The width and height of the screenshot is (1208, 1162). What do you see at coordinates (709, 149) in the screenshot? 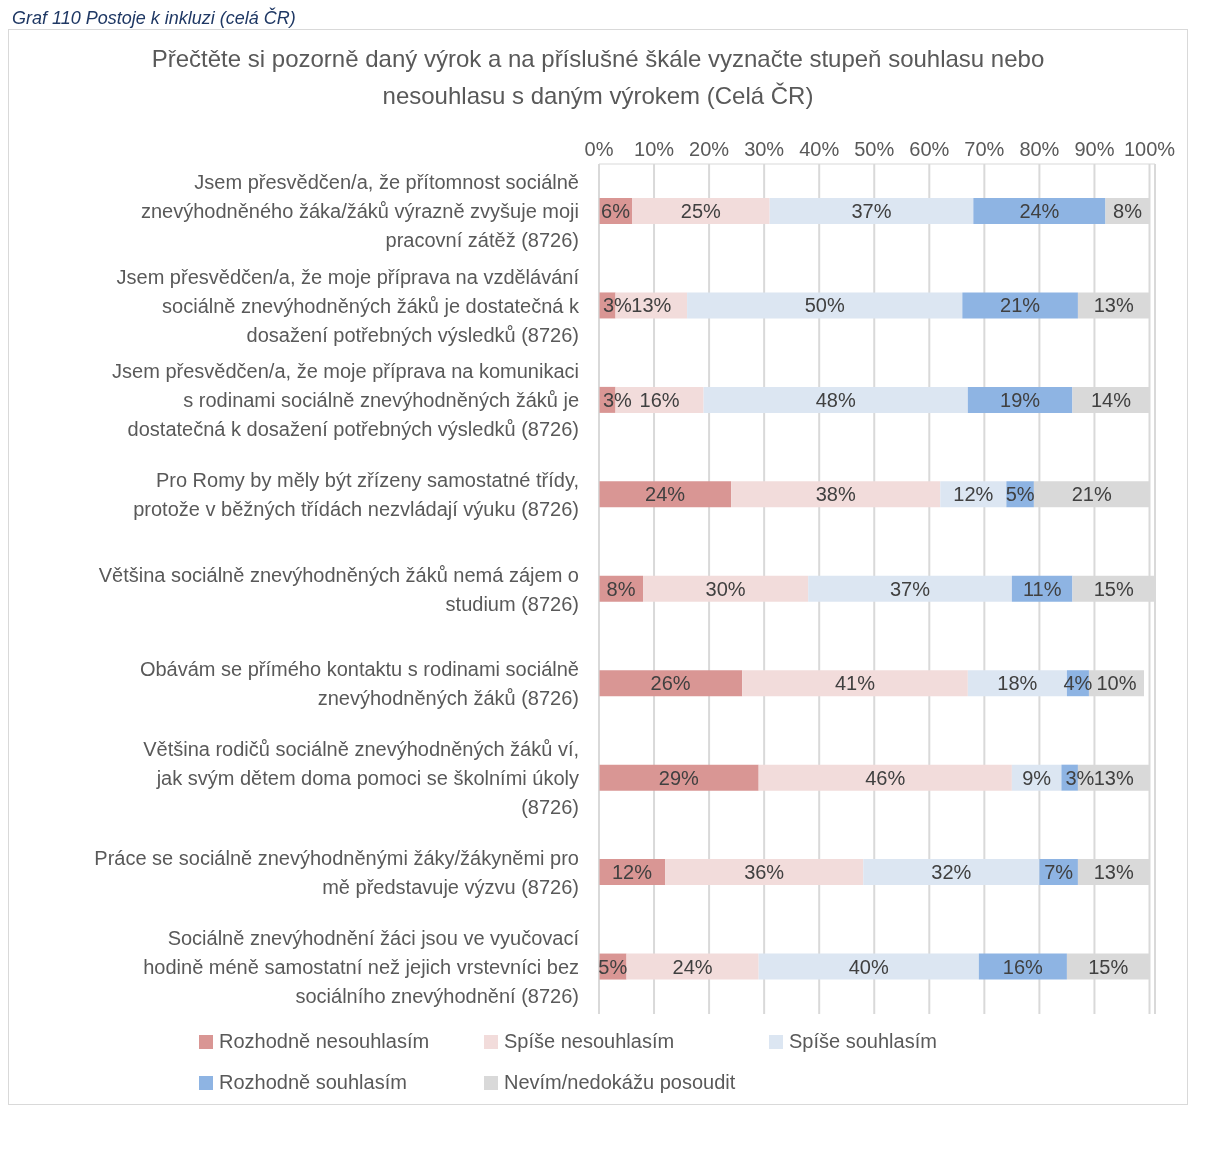
I see `x-tick-label: 20%` at bounding box center [709, 149].